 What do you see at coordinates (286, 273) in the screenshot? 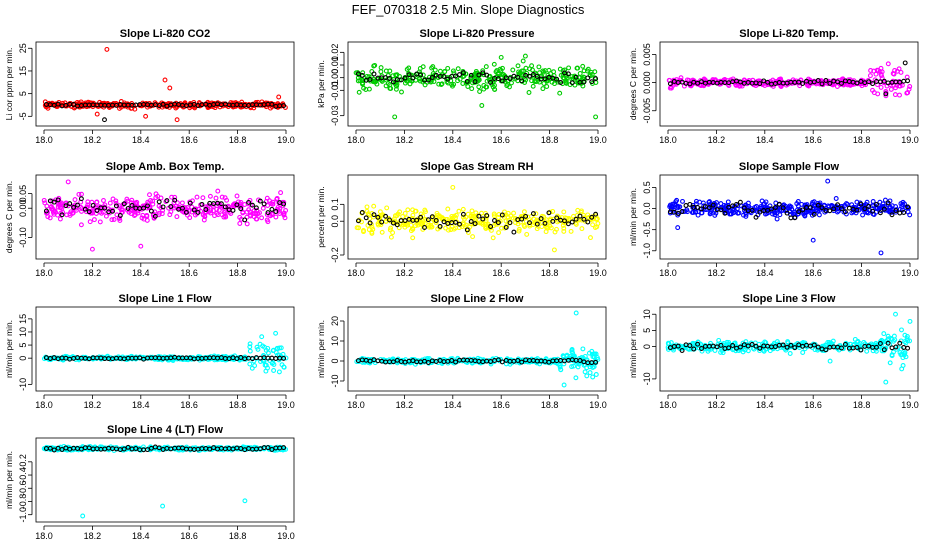
I see `x-tick-label: 19.0` at bounding box center [286, 273].